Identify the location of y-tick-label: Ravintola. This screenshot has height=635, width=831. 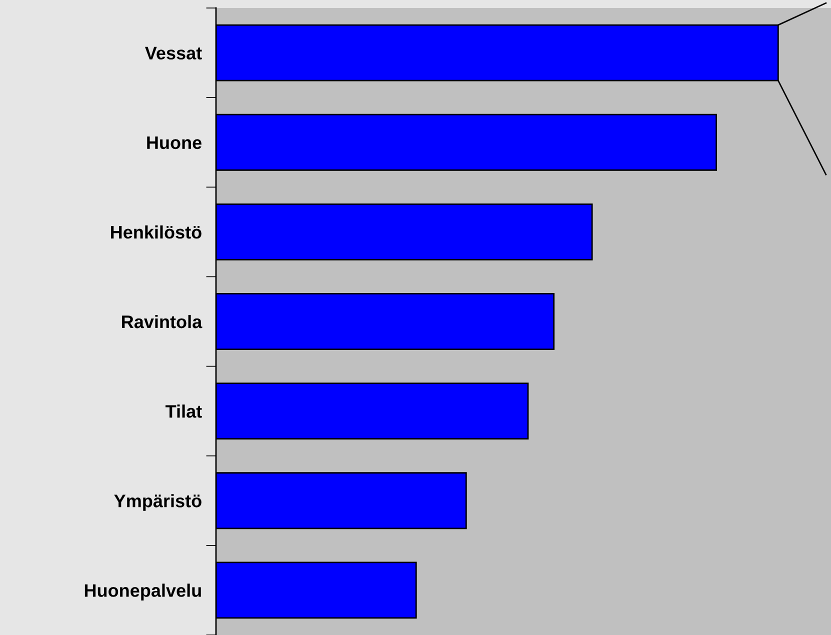
(162, 321).